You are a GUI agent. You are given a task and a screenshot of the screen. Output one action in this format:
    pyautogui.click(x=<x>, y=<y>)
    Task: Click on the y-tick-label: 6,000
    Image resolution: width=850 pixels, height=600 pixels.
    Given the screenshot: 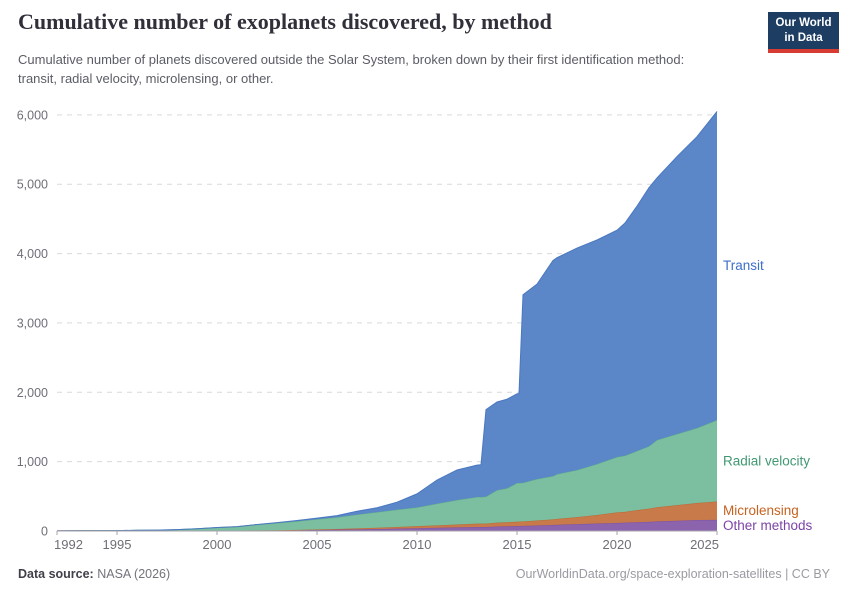 What is the action you would take?
    pyautogui.click(x=32, y=115)
    